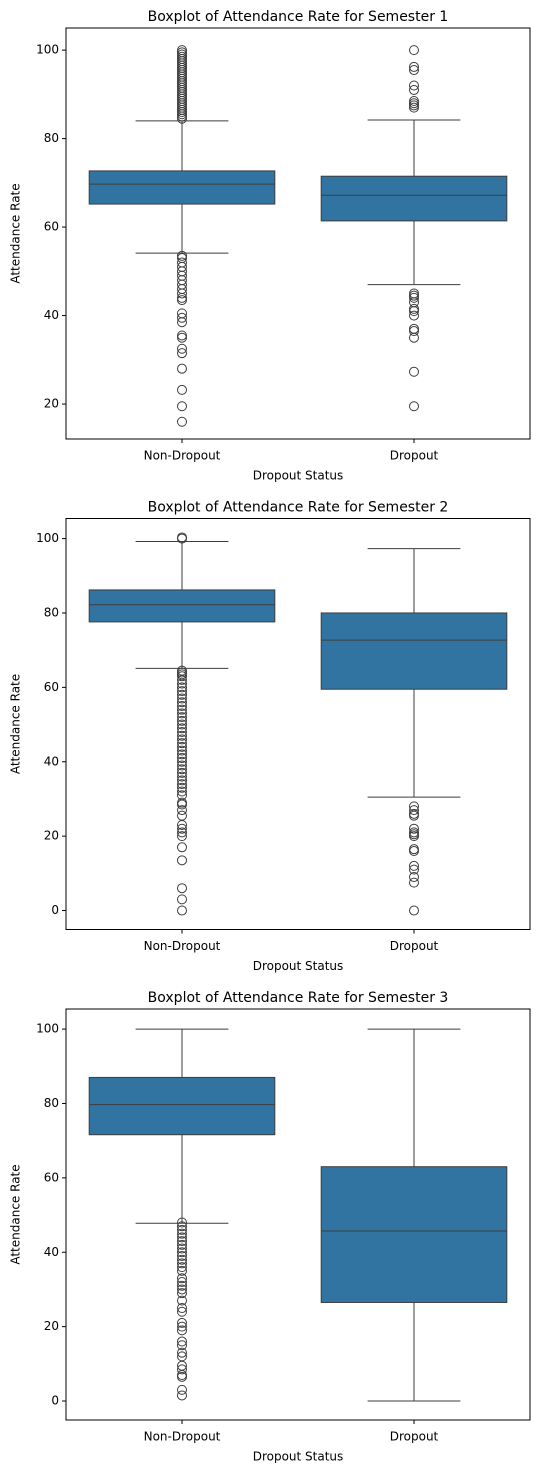 The image size is (540, 1471). I want to click on y-tick-label: 0, so click(55, 910).